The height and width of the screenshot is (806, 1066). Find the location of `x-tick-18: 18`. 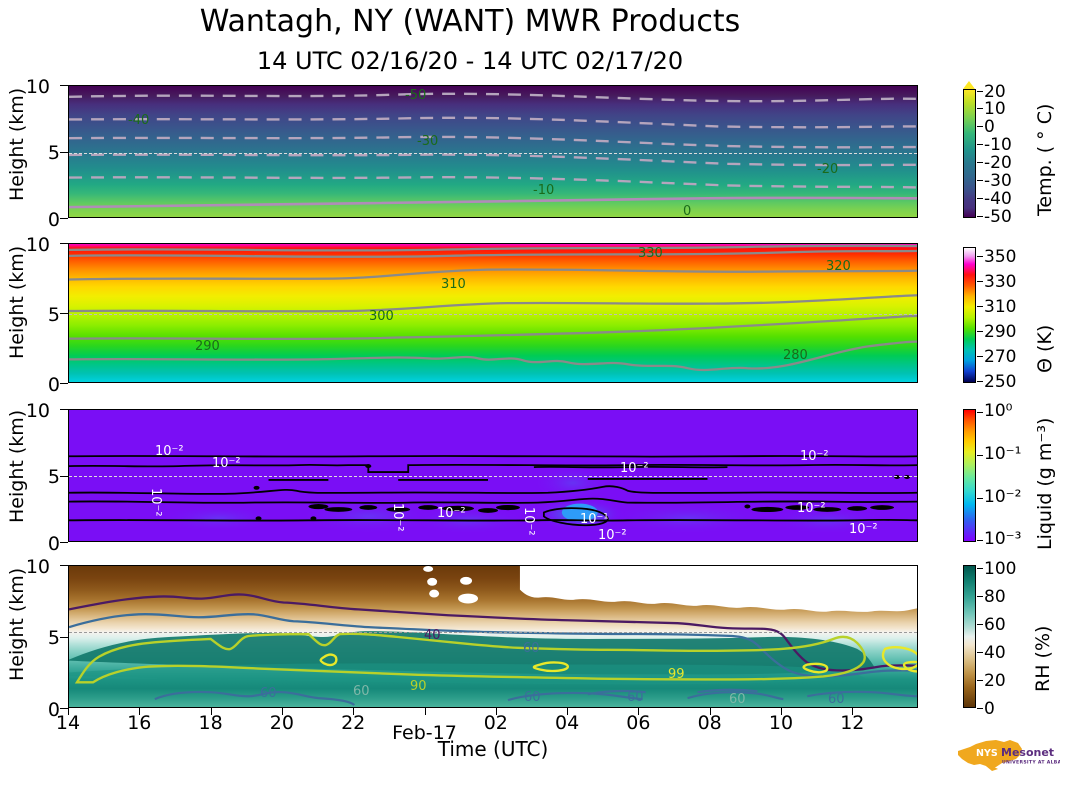

x-tick-18: 18 is located at coordinates (210, 723).